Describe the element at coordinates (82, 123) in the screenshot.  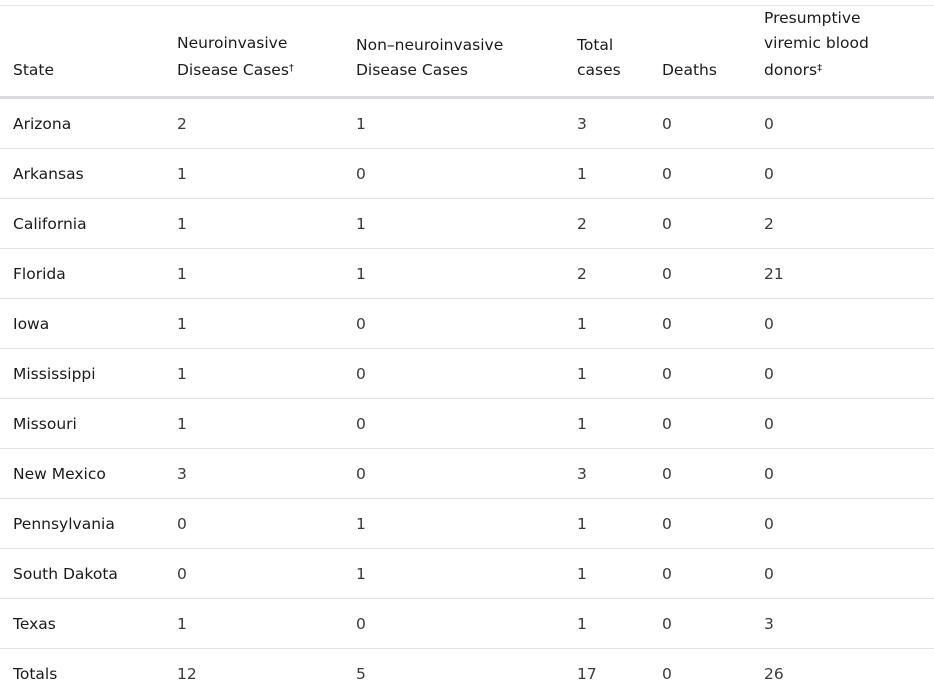
I see `state-cell: Arizona` at that location.